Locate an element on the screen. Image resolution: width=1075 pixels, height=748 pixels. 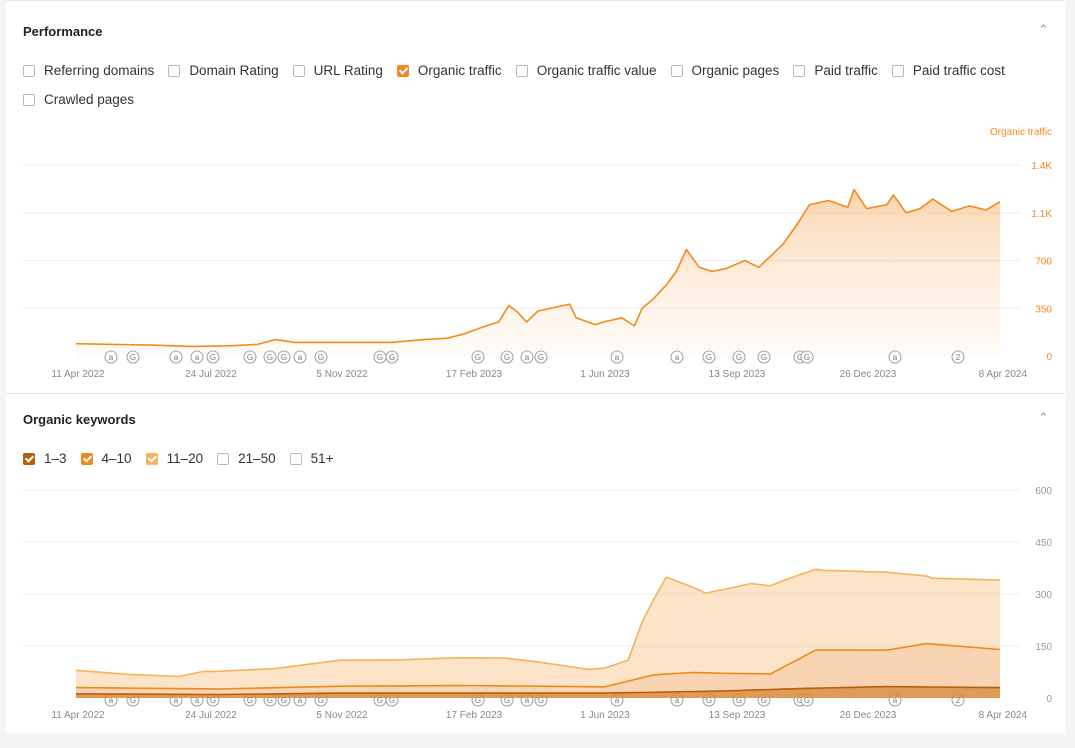
option-label: 1–3 is located at coordinates (55, 458).